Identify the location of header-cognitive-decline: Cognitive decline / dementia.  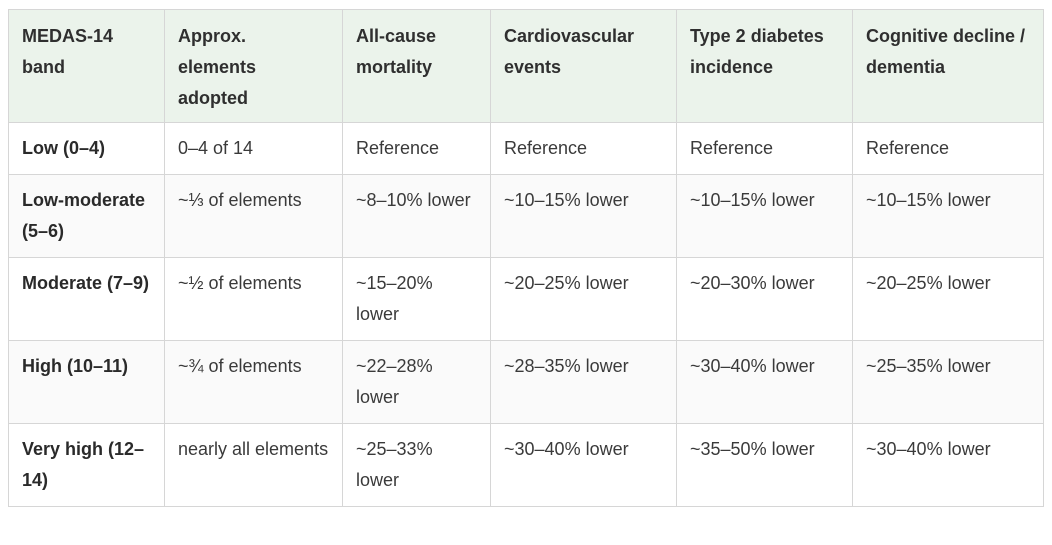
(948, 66).